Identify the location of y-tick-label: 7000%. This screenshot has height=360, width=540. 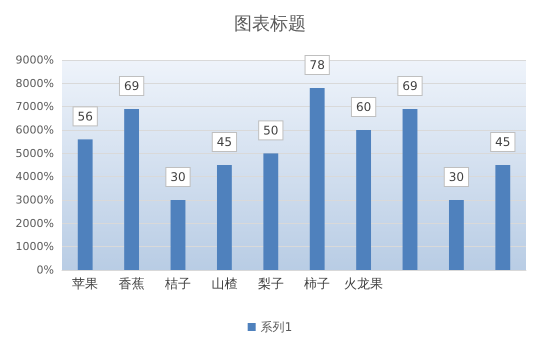
(35, 107).